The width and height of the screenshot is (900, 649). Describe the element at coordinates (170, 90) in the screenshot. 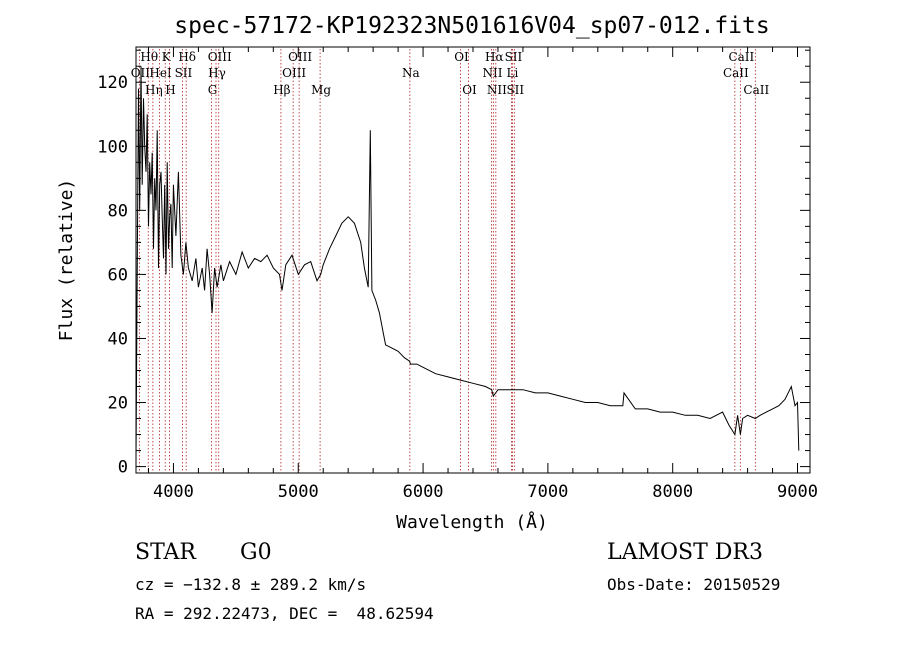

I see `spectral-line-label-5: H` at that location.